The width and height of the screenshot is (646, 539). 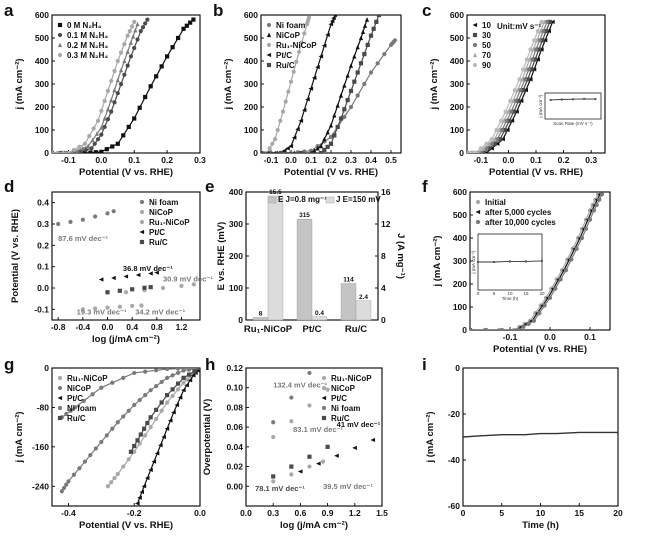 What do you see at coordinates (134, 513) in the screenshot?
I see `x-tick-label: -0.2` at bounding box center [134, 513].